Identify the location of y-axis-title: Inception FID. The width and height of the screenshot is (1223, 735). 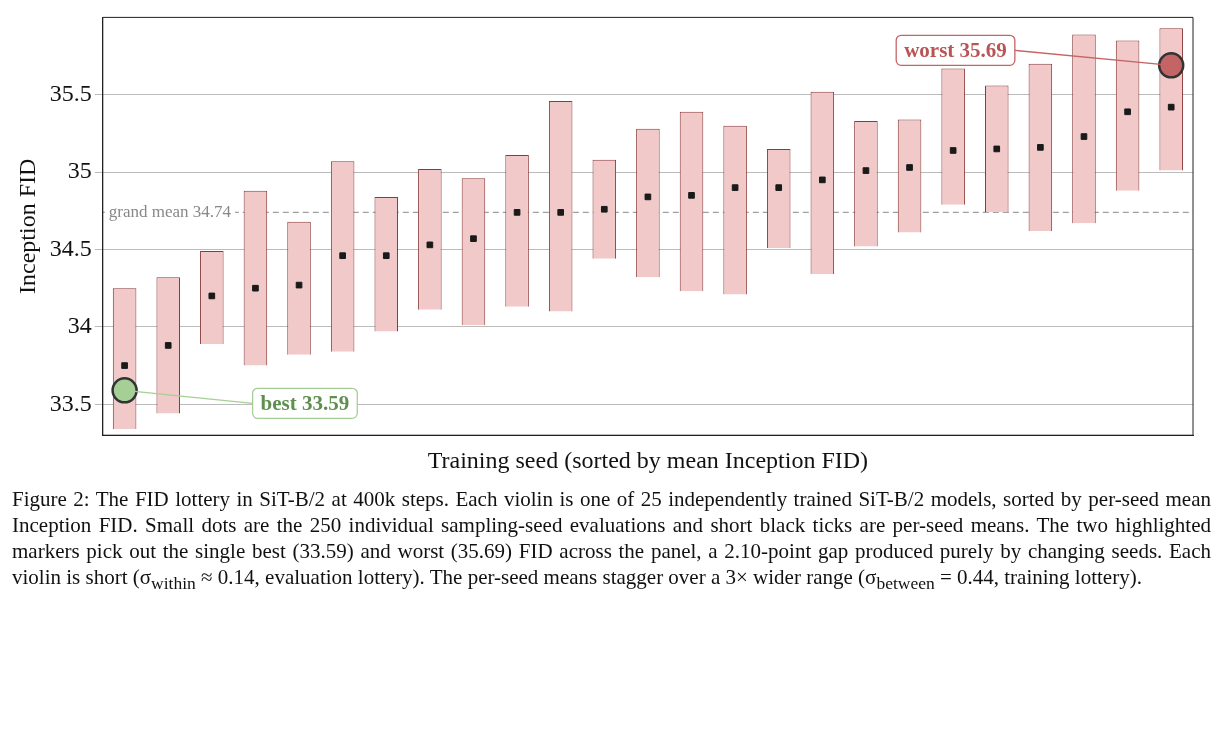
(26, 226).